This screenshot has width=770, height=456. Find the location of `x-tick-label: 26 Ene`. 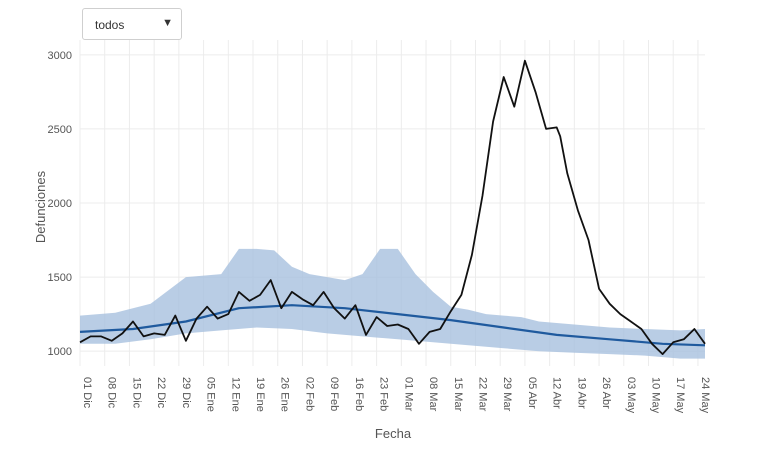

x-tick-label: 26 Ene is located at coordinates (285, 394).